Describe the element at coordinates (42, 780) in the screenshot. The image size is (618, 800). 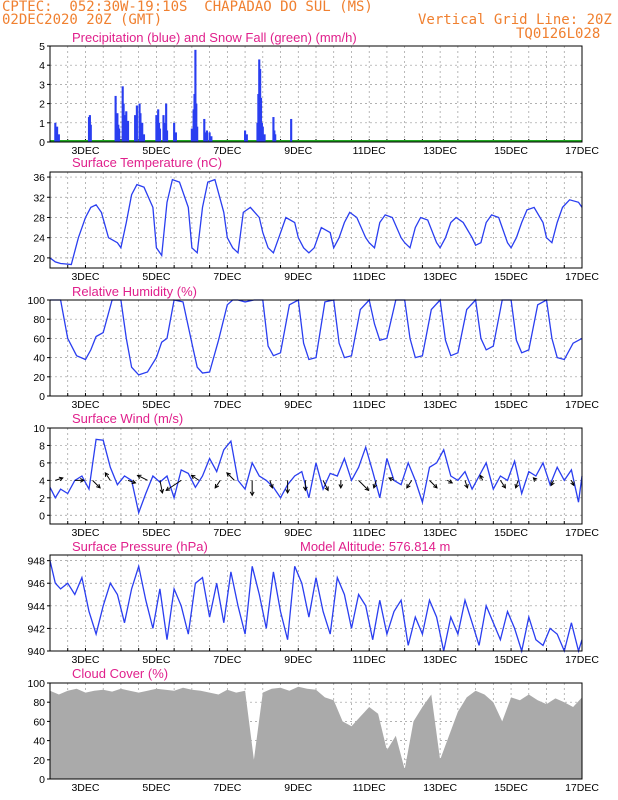
I see `cloud-ytick-label: 0` at that location.